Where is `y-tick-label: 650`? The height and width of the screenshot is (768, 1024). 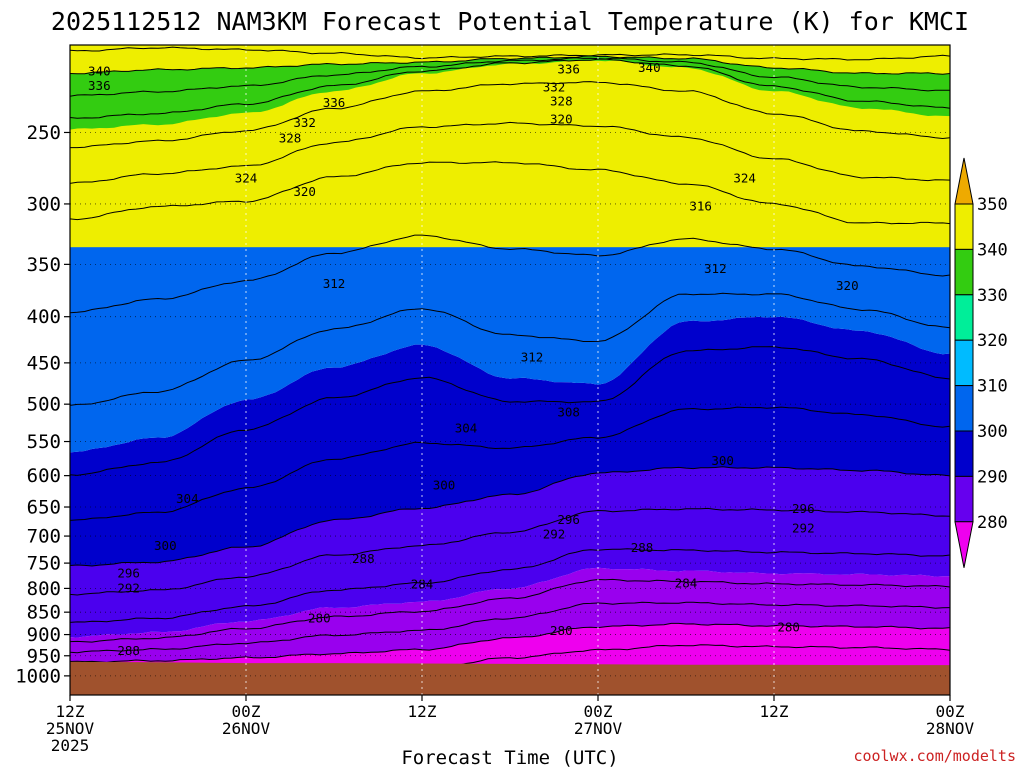
y-tick-label: 650 is located at coordinates (44, 508).